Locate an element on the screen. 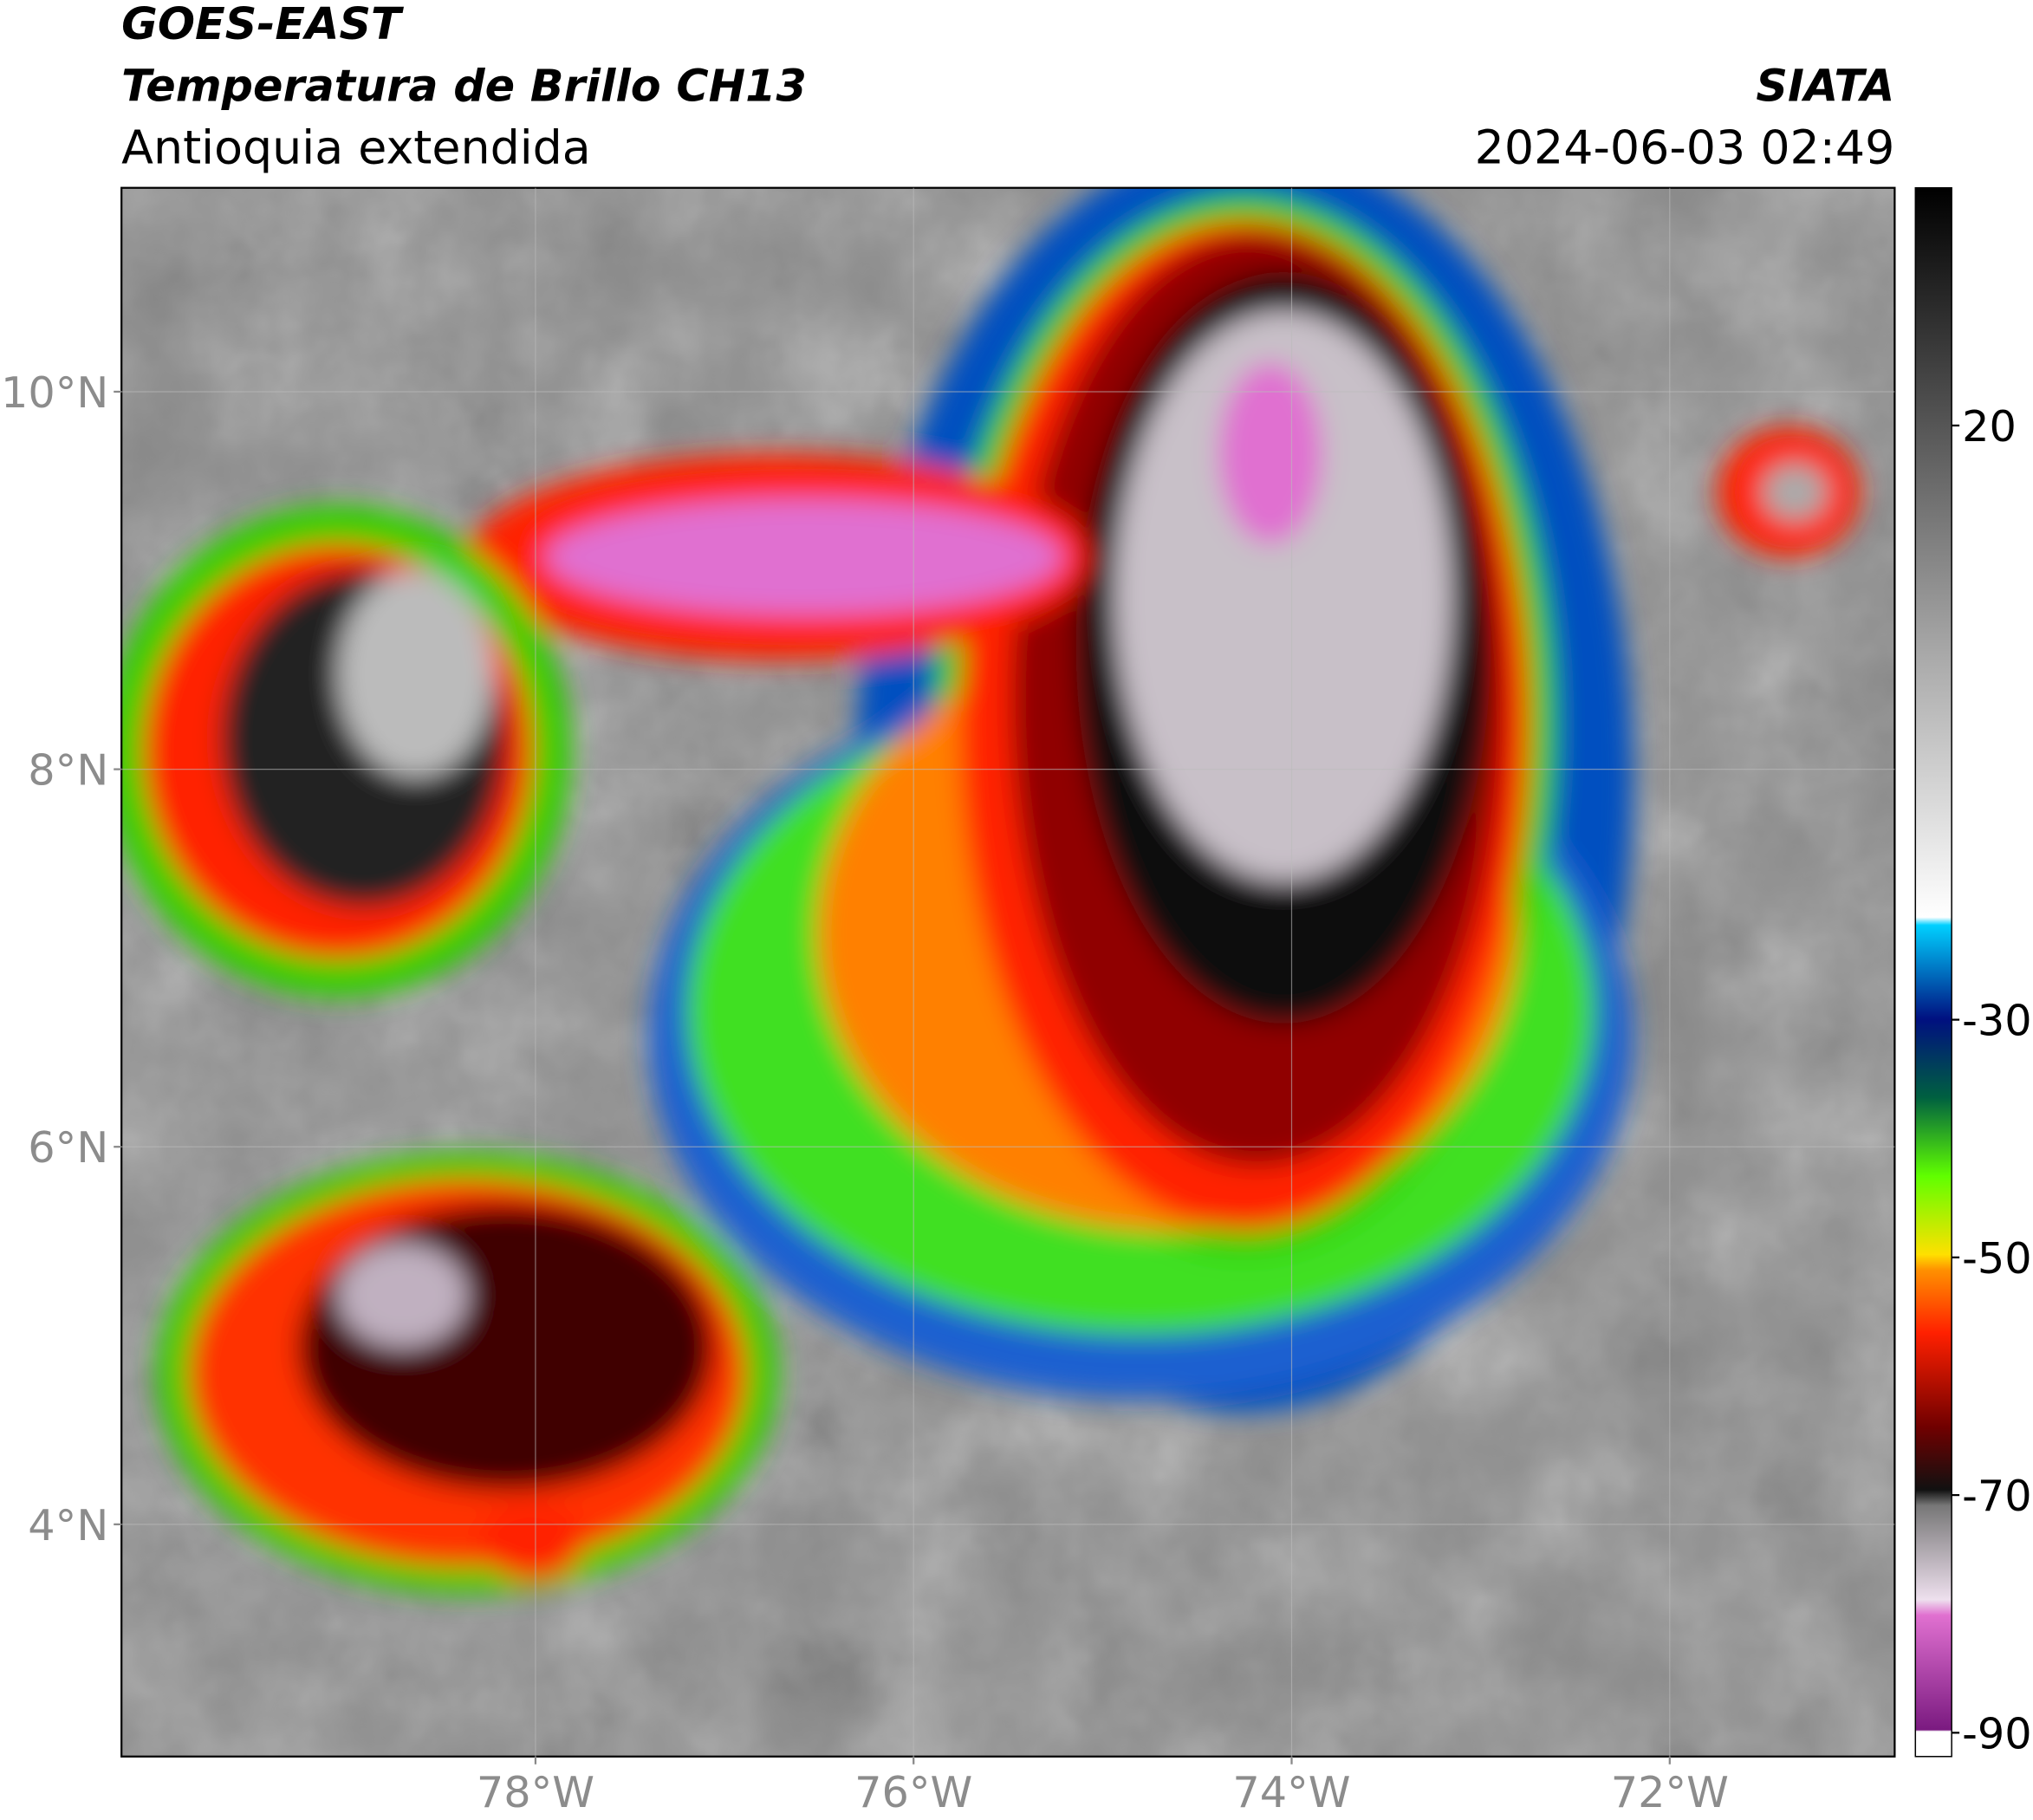  colorbar-tick-label: -50 is located at coordinates (1997, 1258).